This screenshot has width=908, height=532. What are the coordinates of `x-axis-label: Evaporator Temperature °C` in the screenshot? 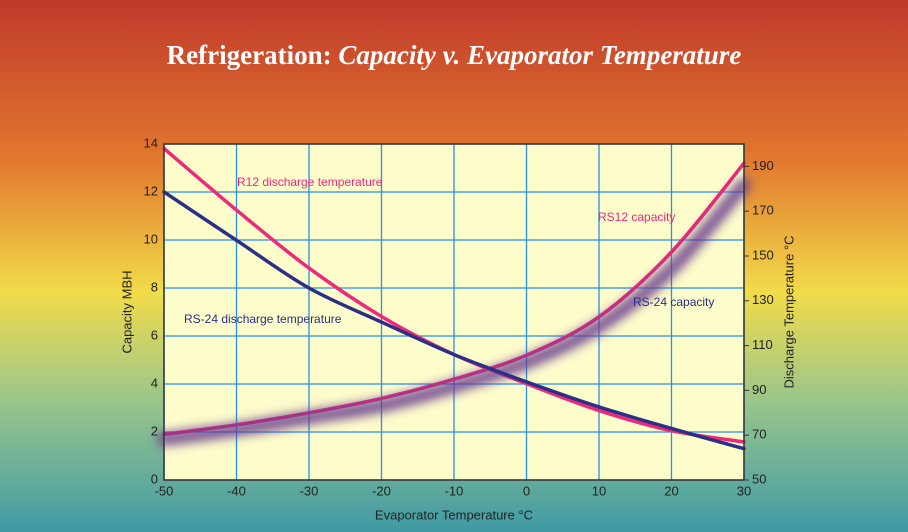 It's located at (454, 514).